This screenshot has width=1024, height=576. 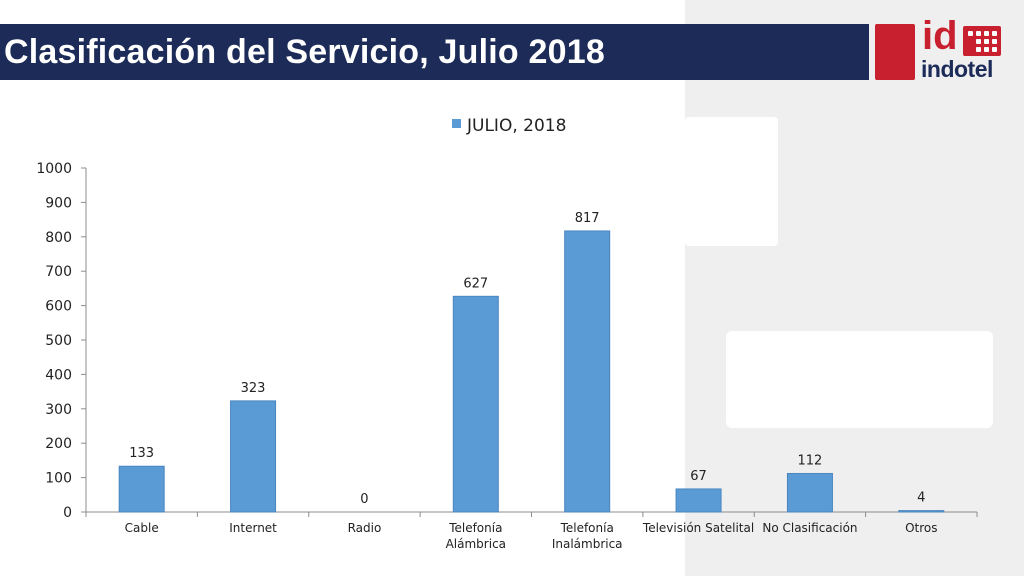 What do you see at coordinates (58, 307) in the screenshot?
I see `y-tick-label: 600` at bounding box center [58, 307].